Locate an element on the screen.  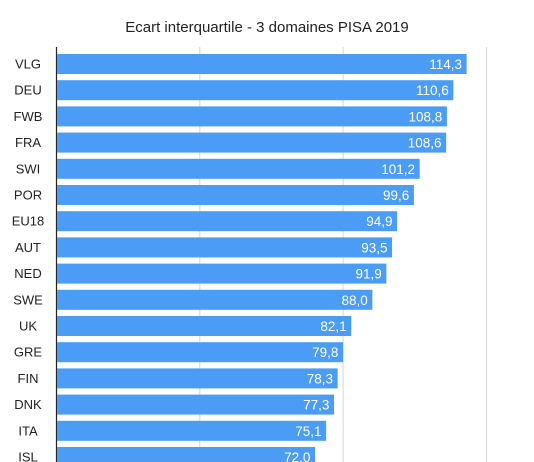
category-label: VLG is located at coordinates (28, 64).